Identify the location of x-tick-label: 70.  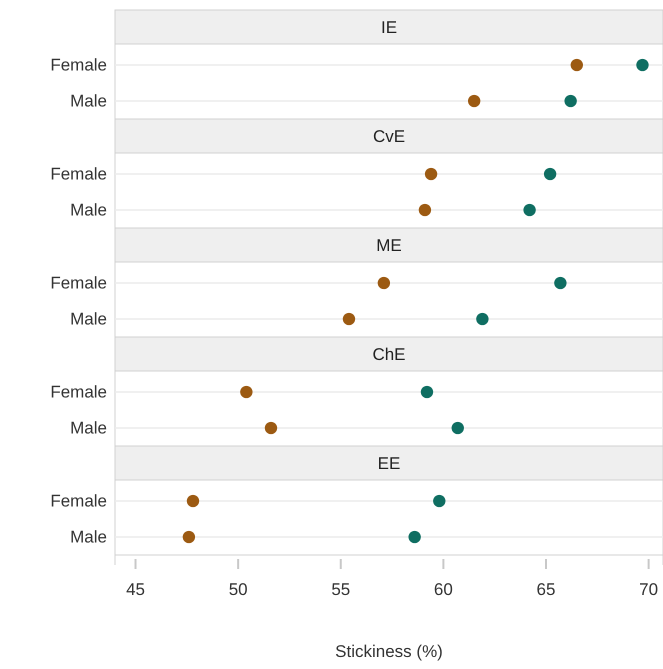
(648, 590).